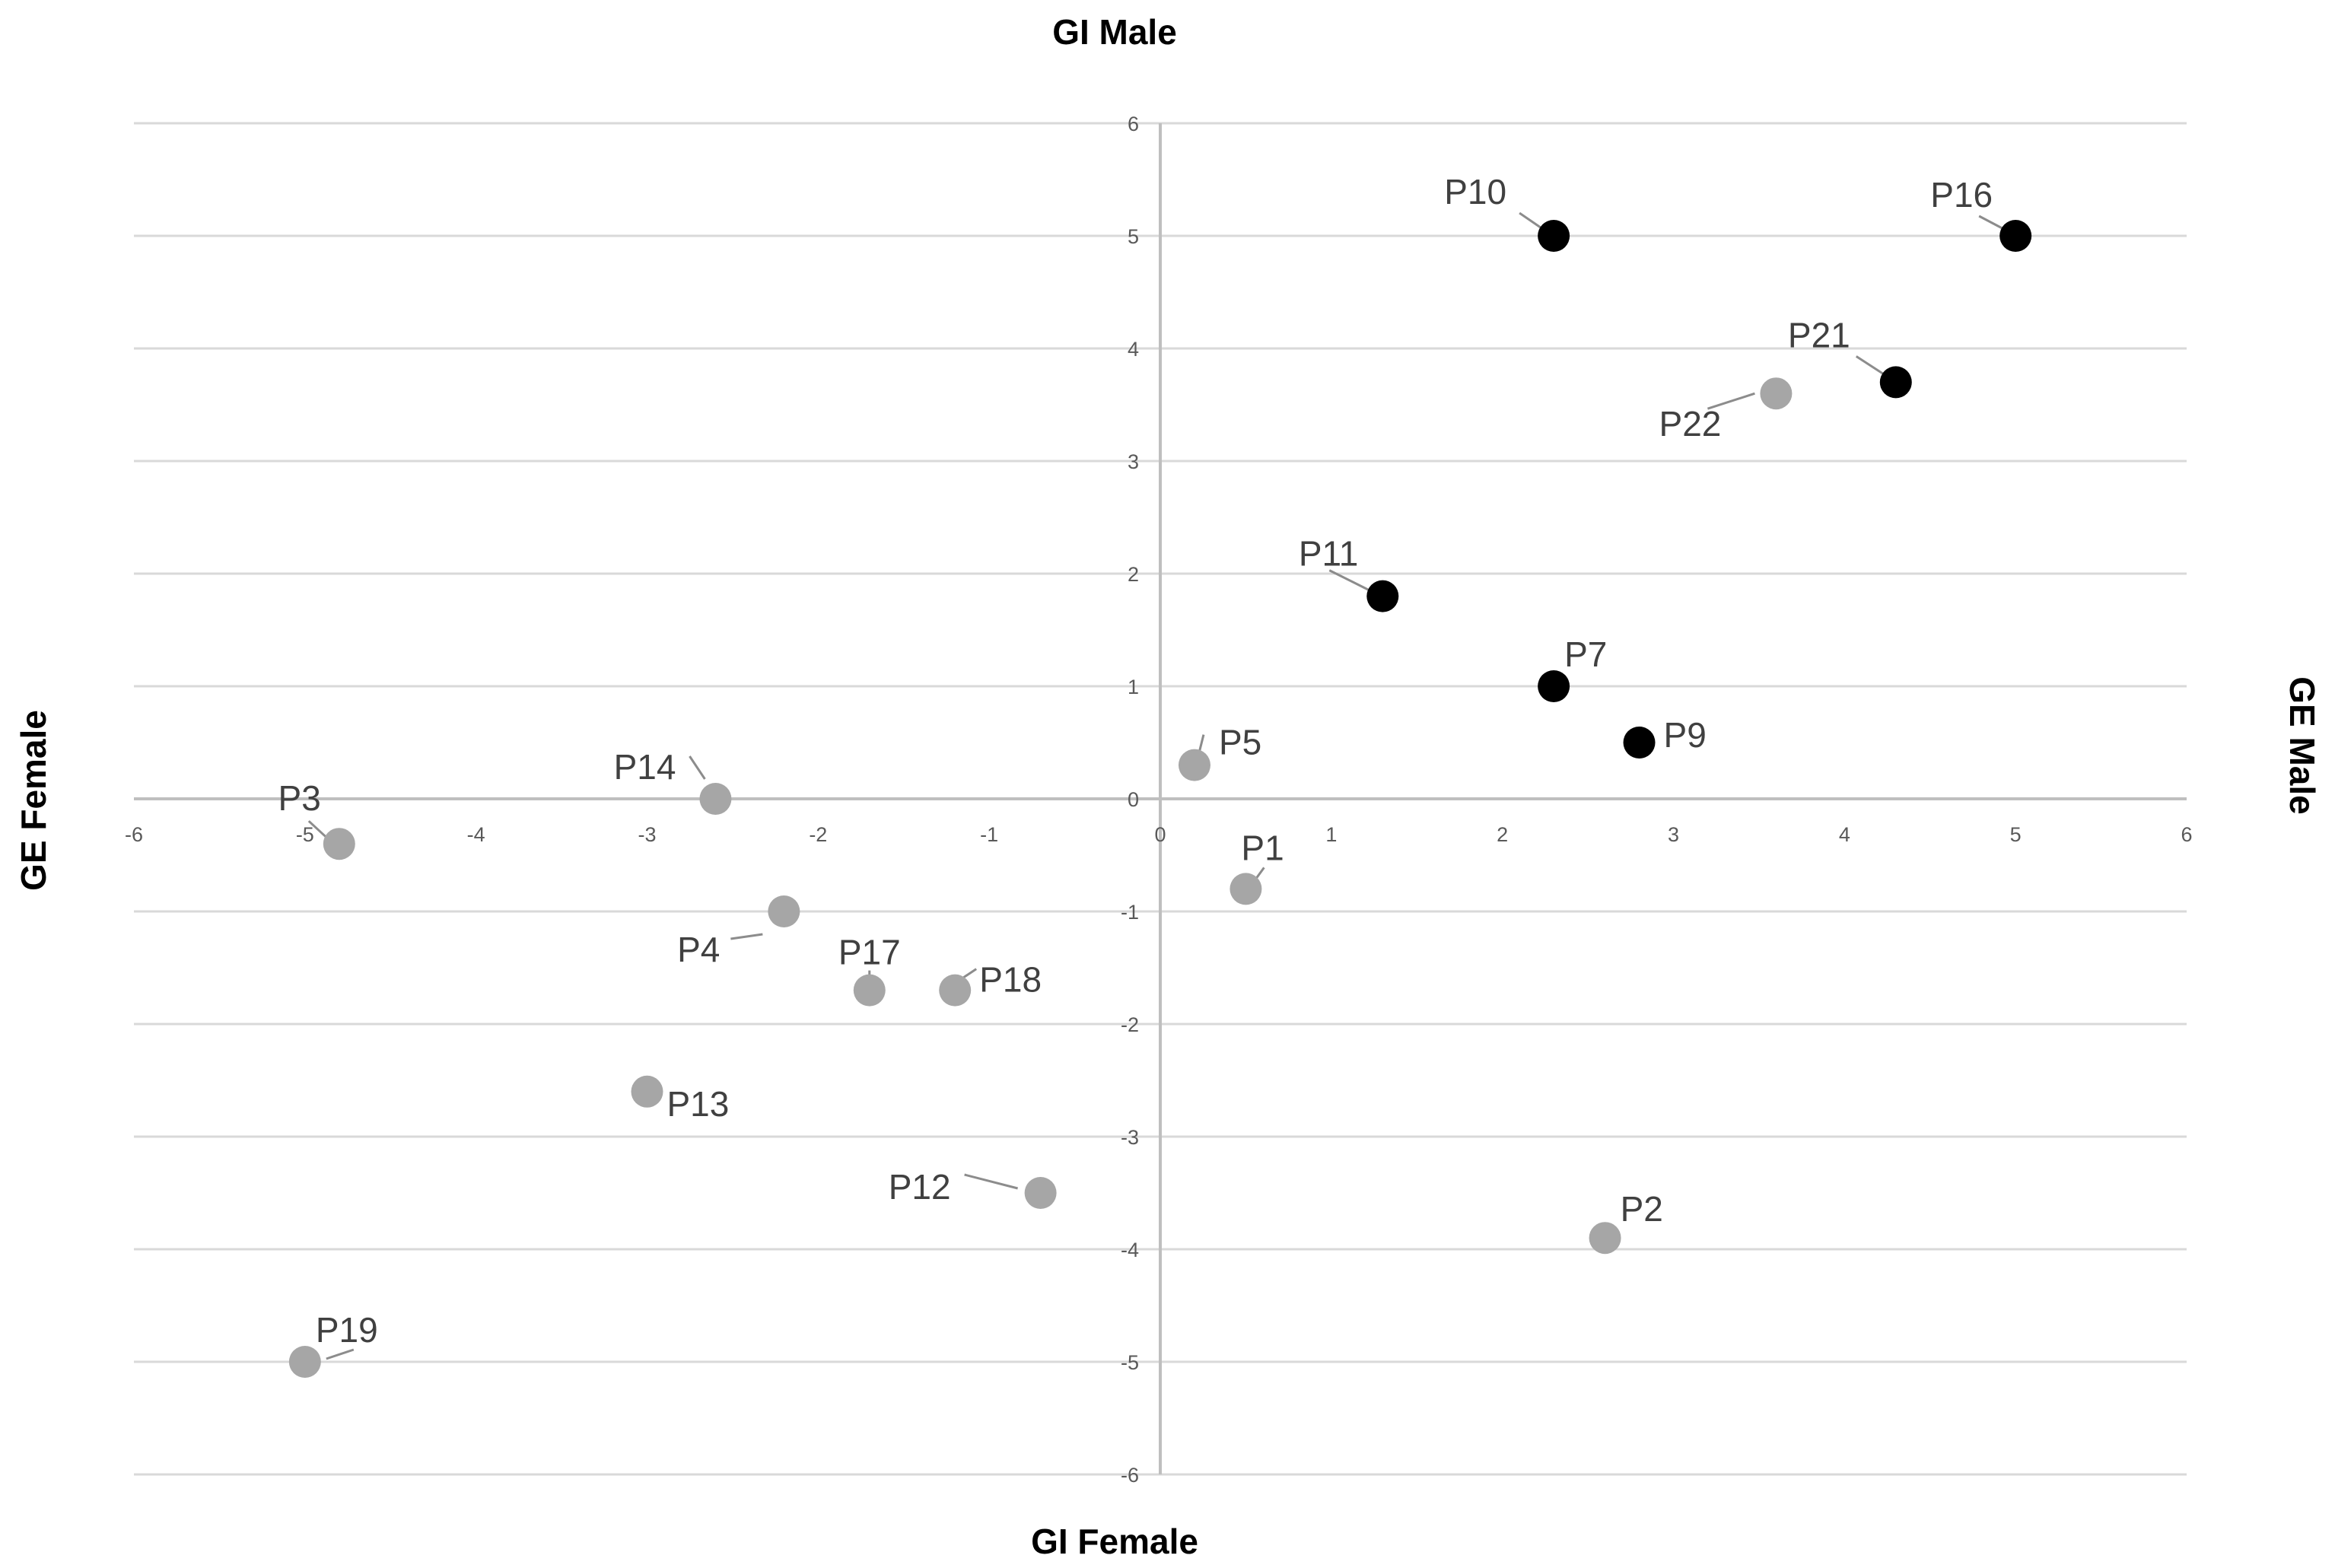 This screenshot has width=2335, height=1568. What do you see at coordinates (1010, 980) in the screenshot?
I see `point-label-p18: P18` at bounding box center [1010, 980].